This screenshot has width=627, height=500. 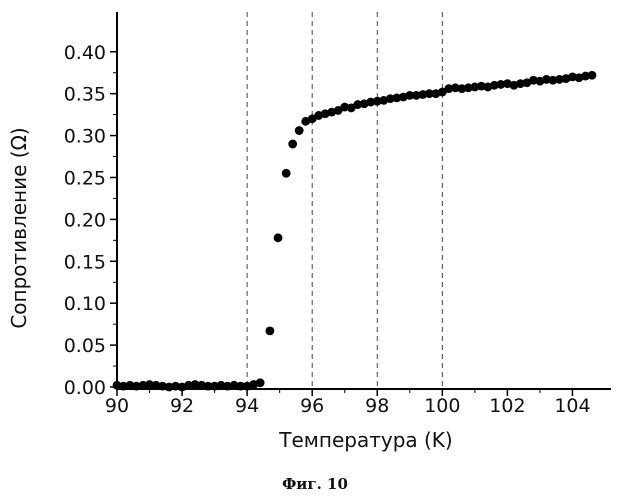 I want to click on y-tick-label: 0.10, so click(x=85, y=304).